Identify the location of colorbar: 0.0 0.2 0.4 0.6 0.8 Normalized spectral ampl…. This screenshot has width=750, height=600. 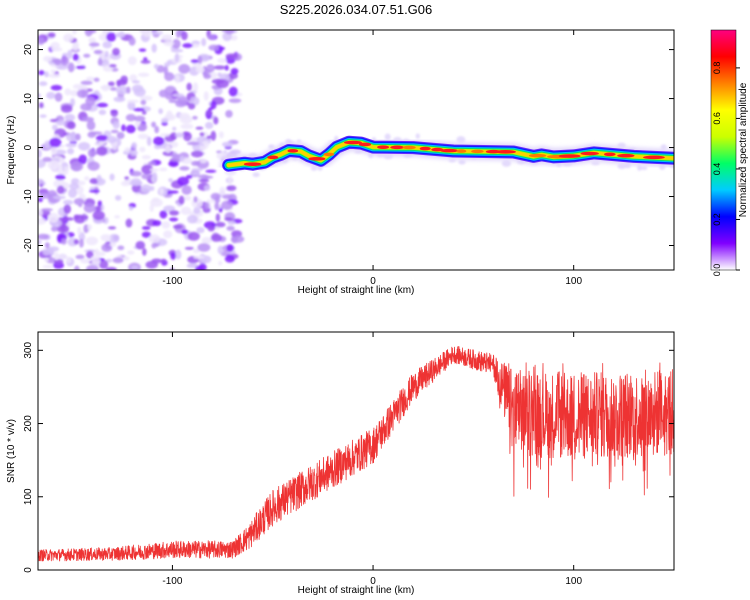
(729, 153).